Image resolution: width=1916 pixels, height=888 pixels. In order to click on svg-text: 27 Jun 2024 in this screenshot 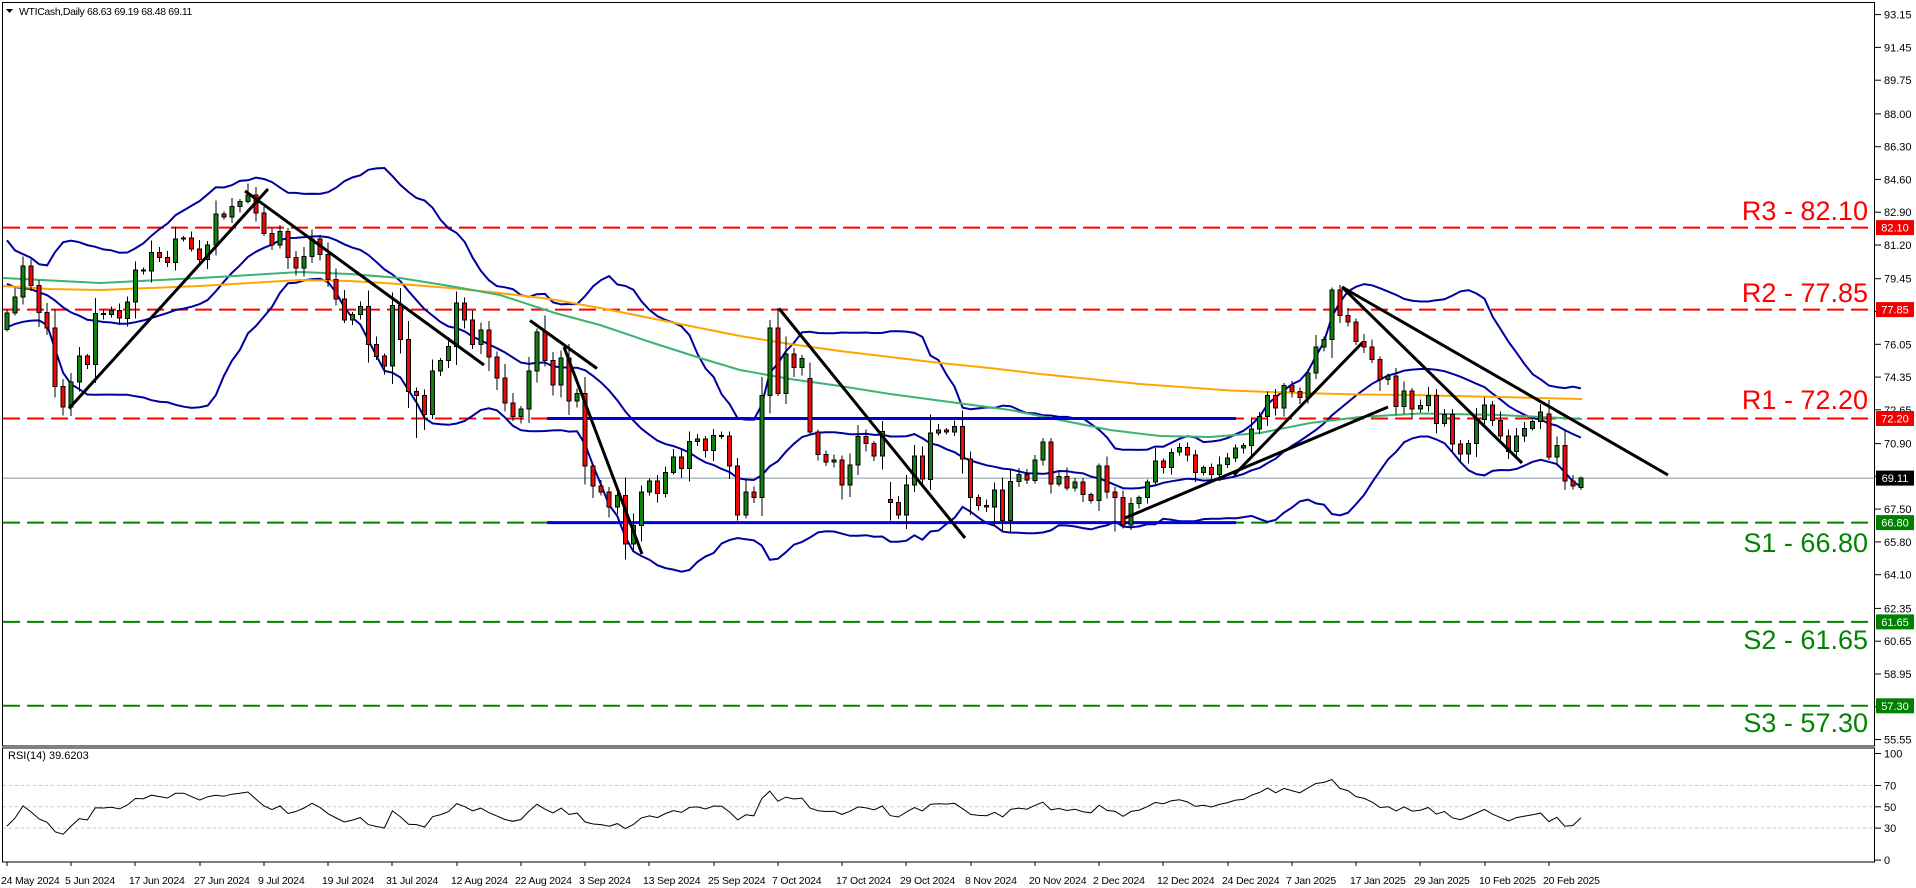, I will do `click(222, 881)`.